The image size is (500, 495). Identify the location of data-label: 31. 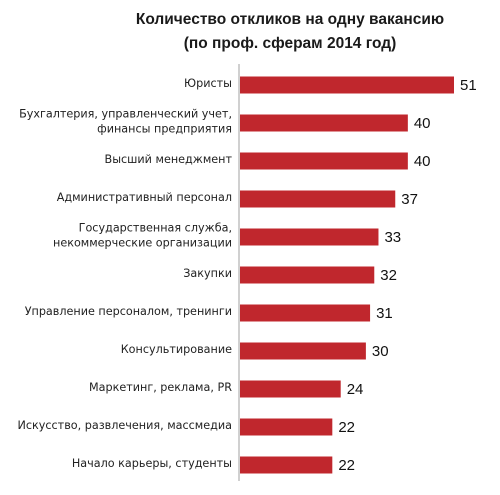
(384, 313).